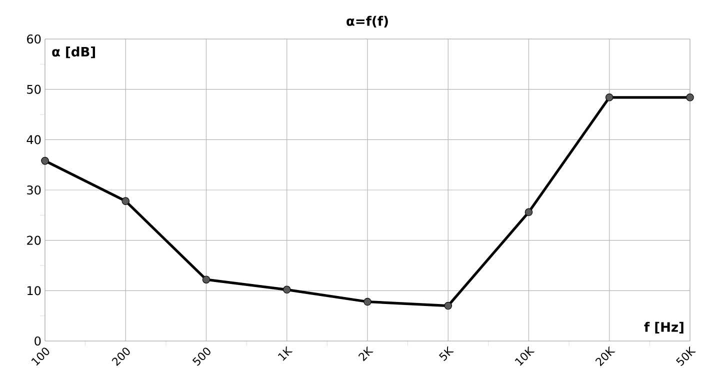  I want to click on x-axis-title: f [Hz], so click(664, 328).